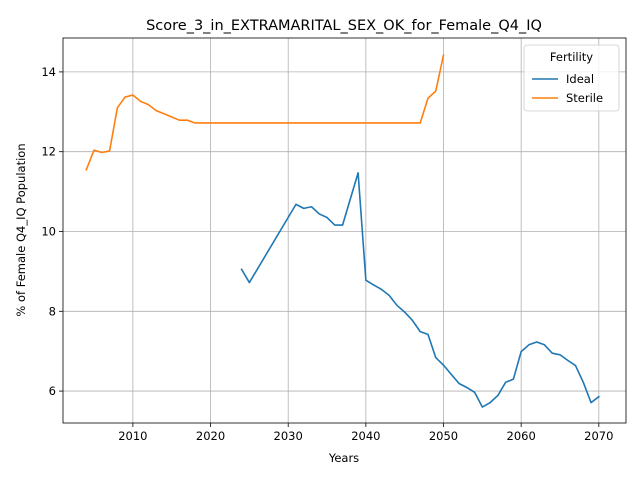 This screenshot has height=480, width=640. What do you see at coordinates (48, 72) in the screenshot?
I see `y-tick-label: 14` at bounding box center [48, 72].